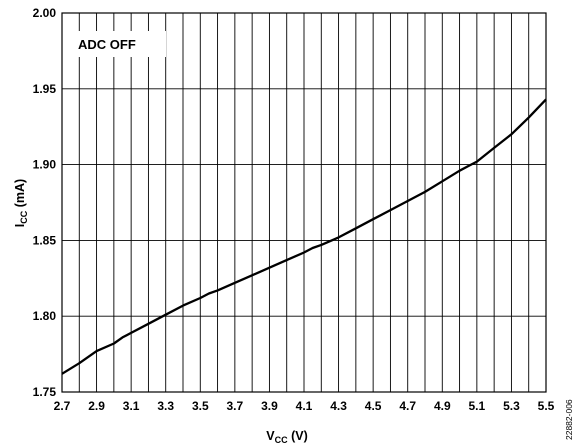 This screenshot has height=445, width=576. I want to click on y-tick-label: 1.80, so click(45, 316).